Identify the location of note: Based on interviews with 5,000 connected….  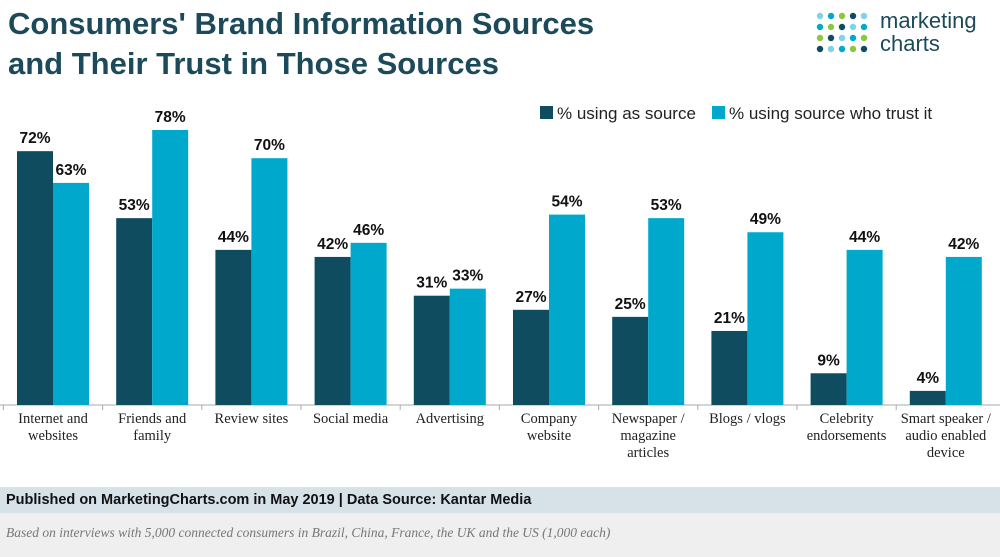
(500, 535).